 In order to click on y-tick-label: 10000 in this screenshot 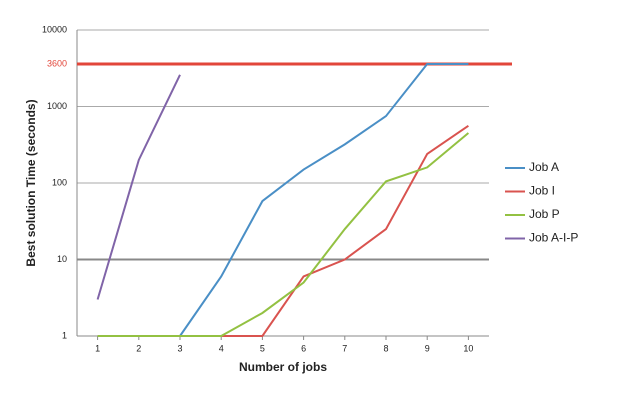, I will do `click(54, 29)`.